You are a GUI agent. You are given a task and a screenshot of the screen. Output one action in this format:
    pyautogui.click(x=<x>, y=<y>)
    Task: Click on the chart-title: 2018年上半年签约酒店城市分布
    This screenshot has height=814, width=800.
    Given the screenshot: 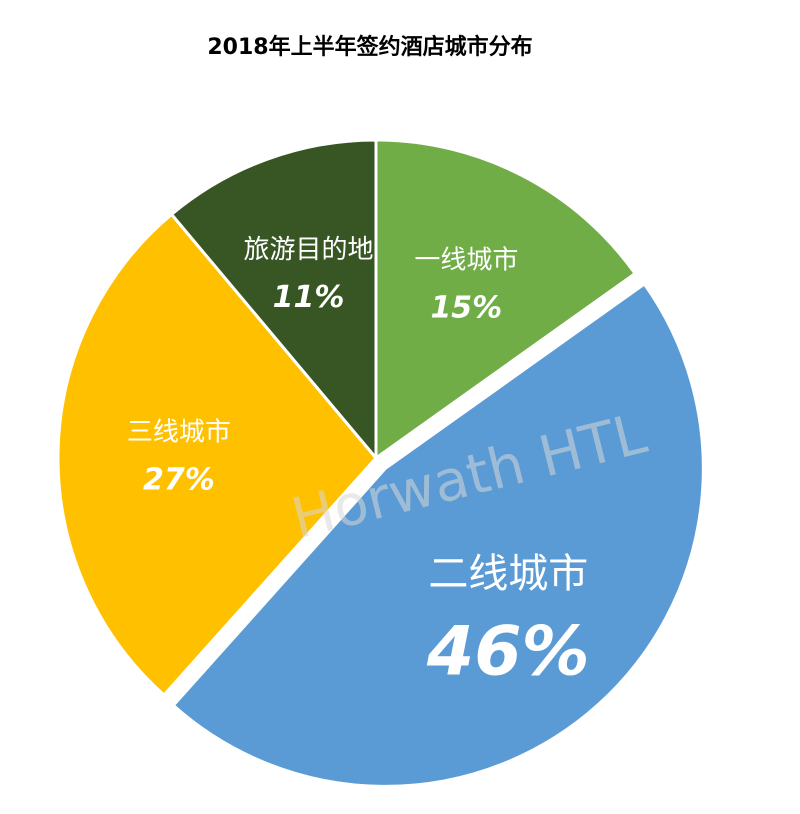 What is the action you would take?
    pyautogui.click(x=369, y=47)
    